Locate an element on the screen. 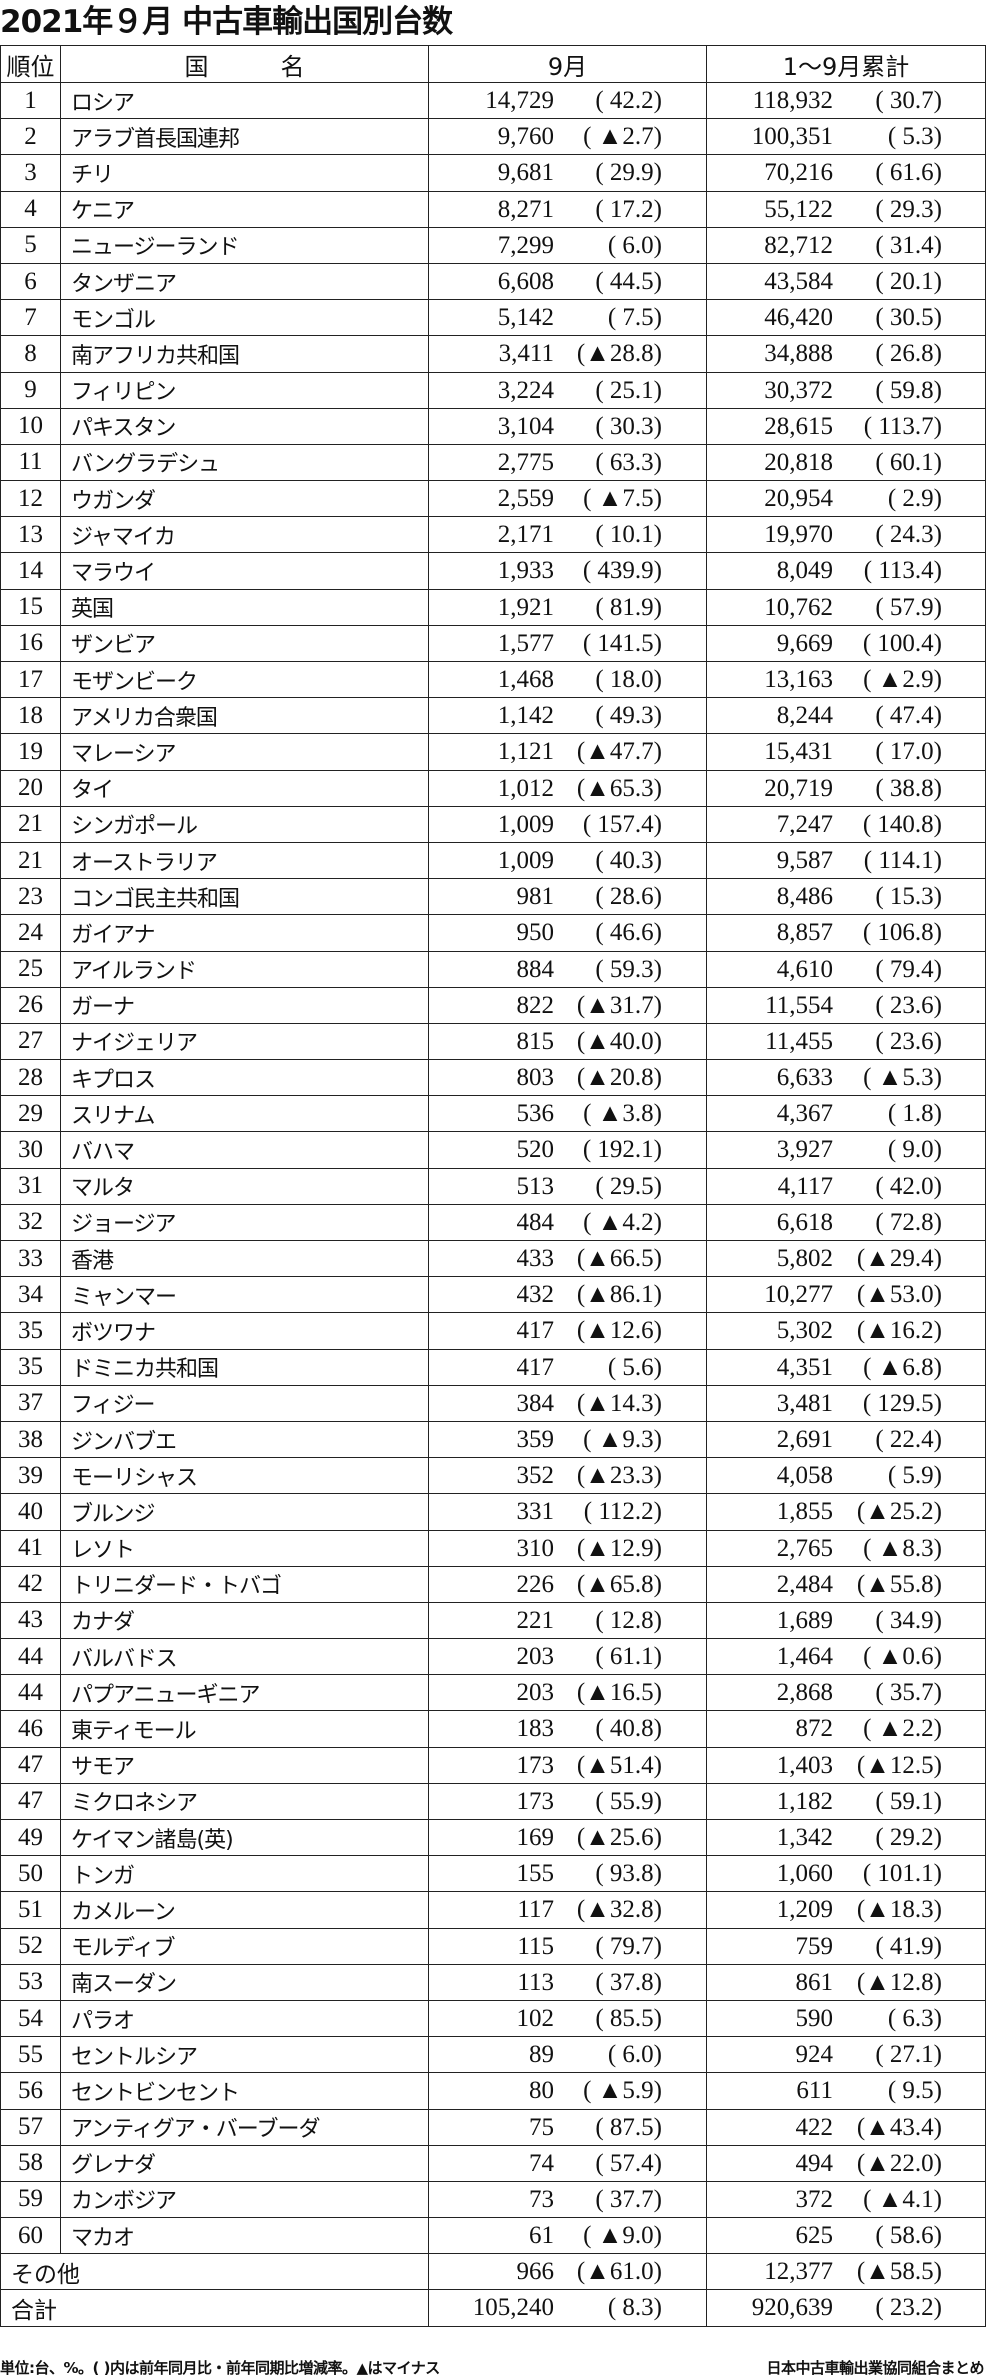 The image size is (986, 2379). cumulative-cell: 6,618 ( 72.8) is located at coordinates (846, 1222).